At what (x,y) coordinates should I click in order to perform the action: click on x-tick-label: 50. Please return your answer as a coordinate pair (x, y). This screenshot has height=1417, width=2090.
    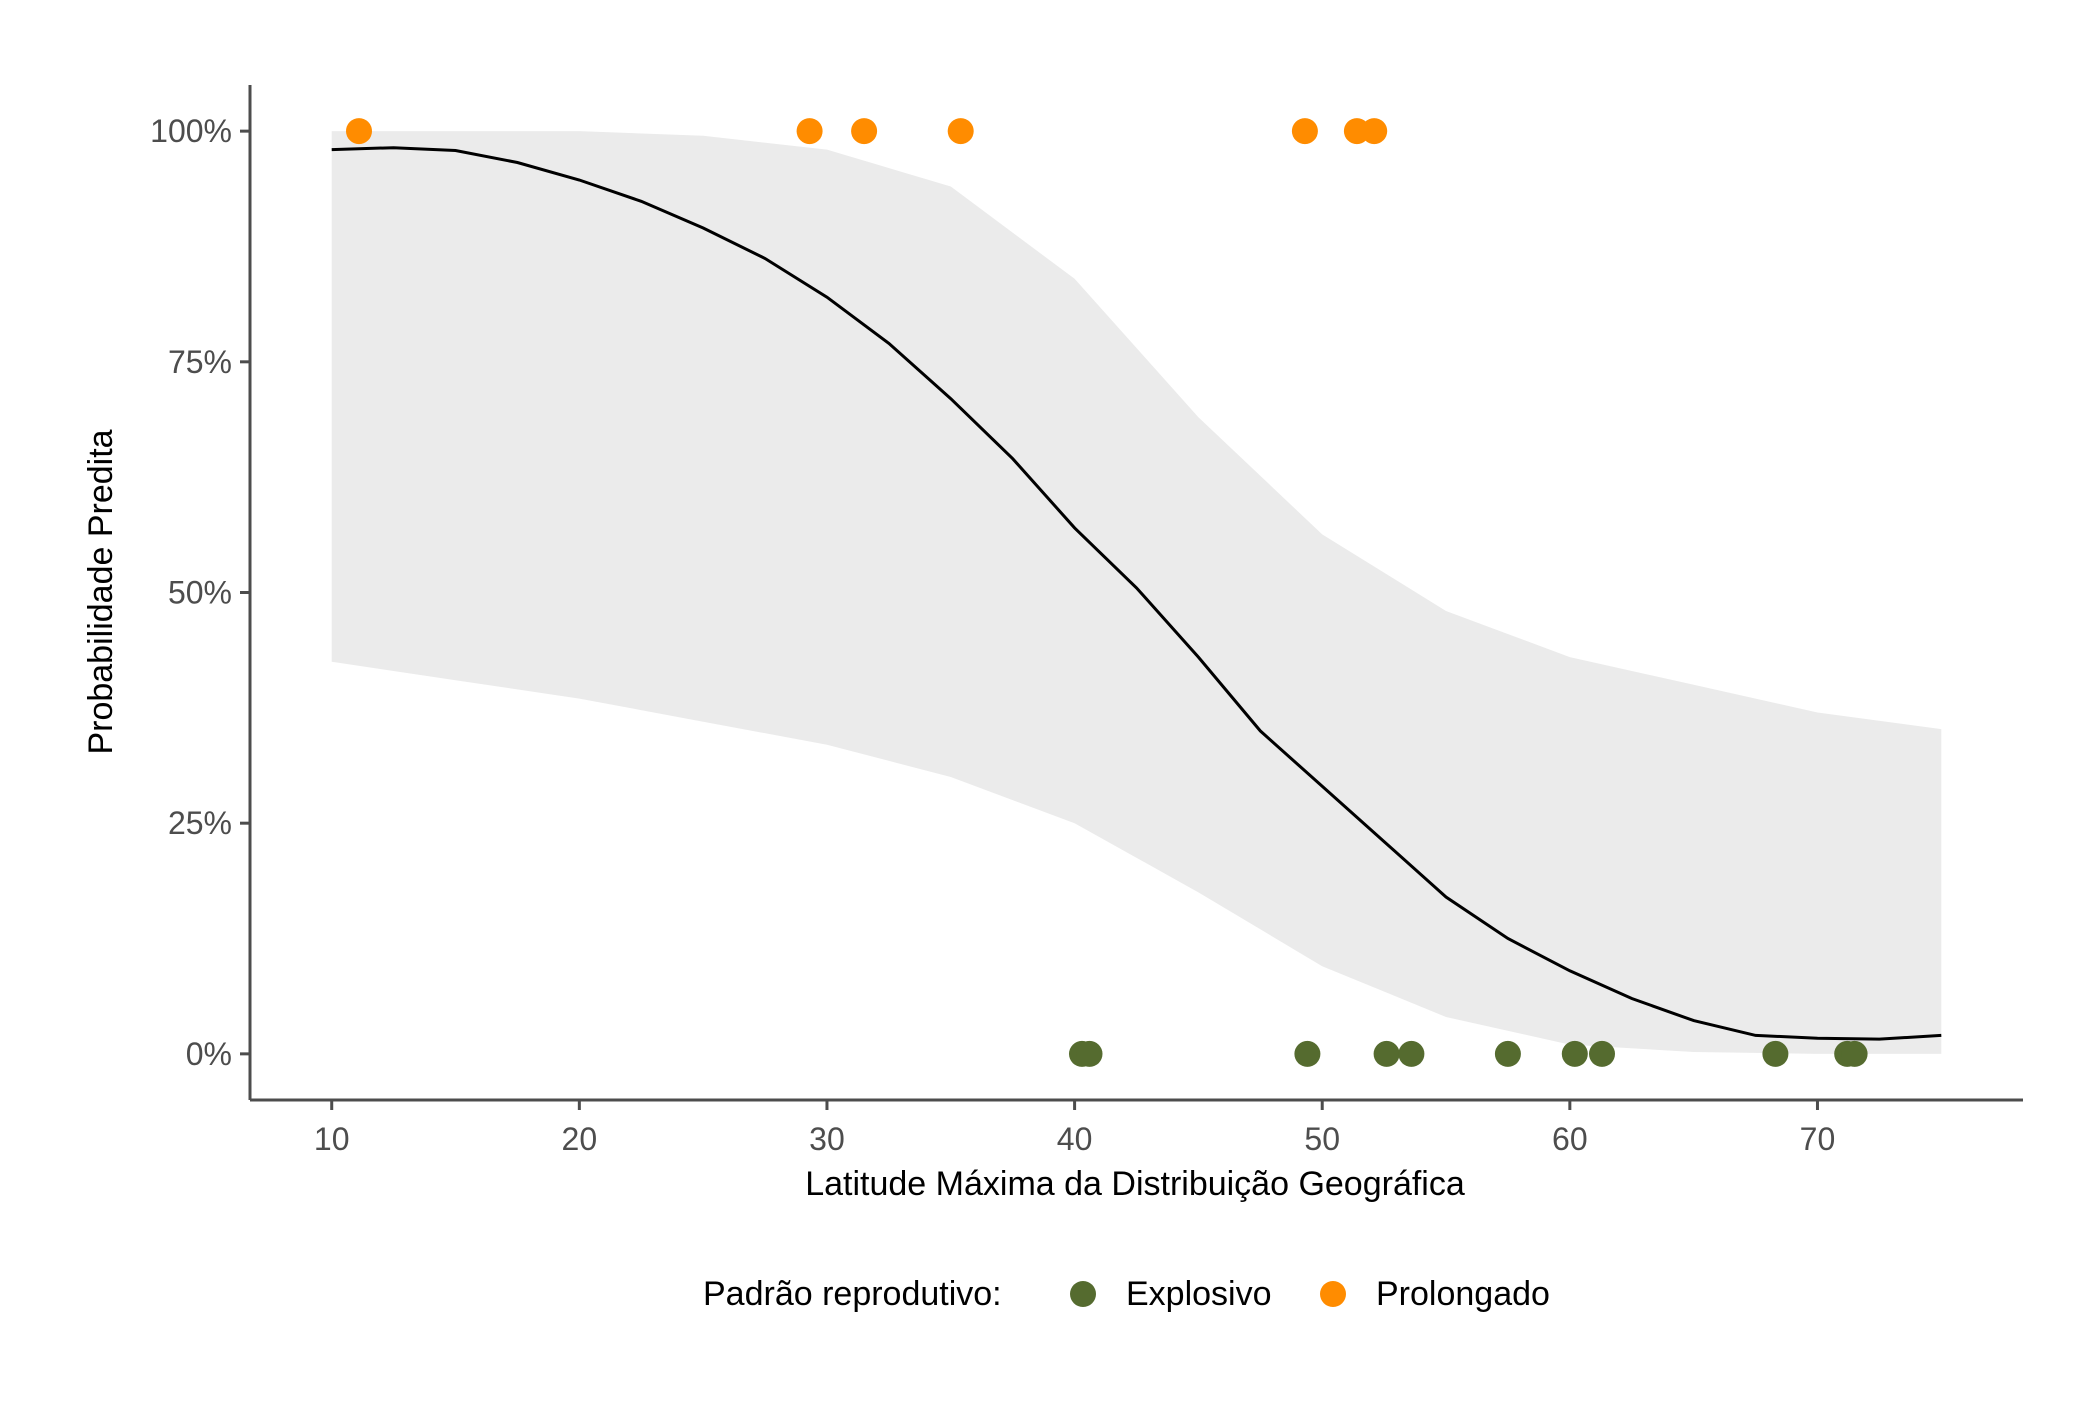
    Looking at the image, I should click on (1322, 1139).